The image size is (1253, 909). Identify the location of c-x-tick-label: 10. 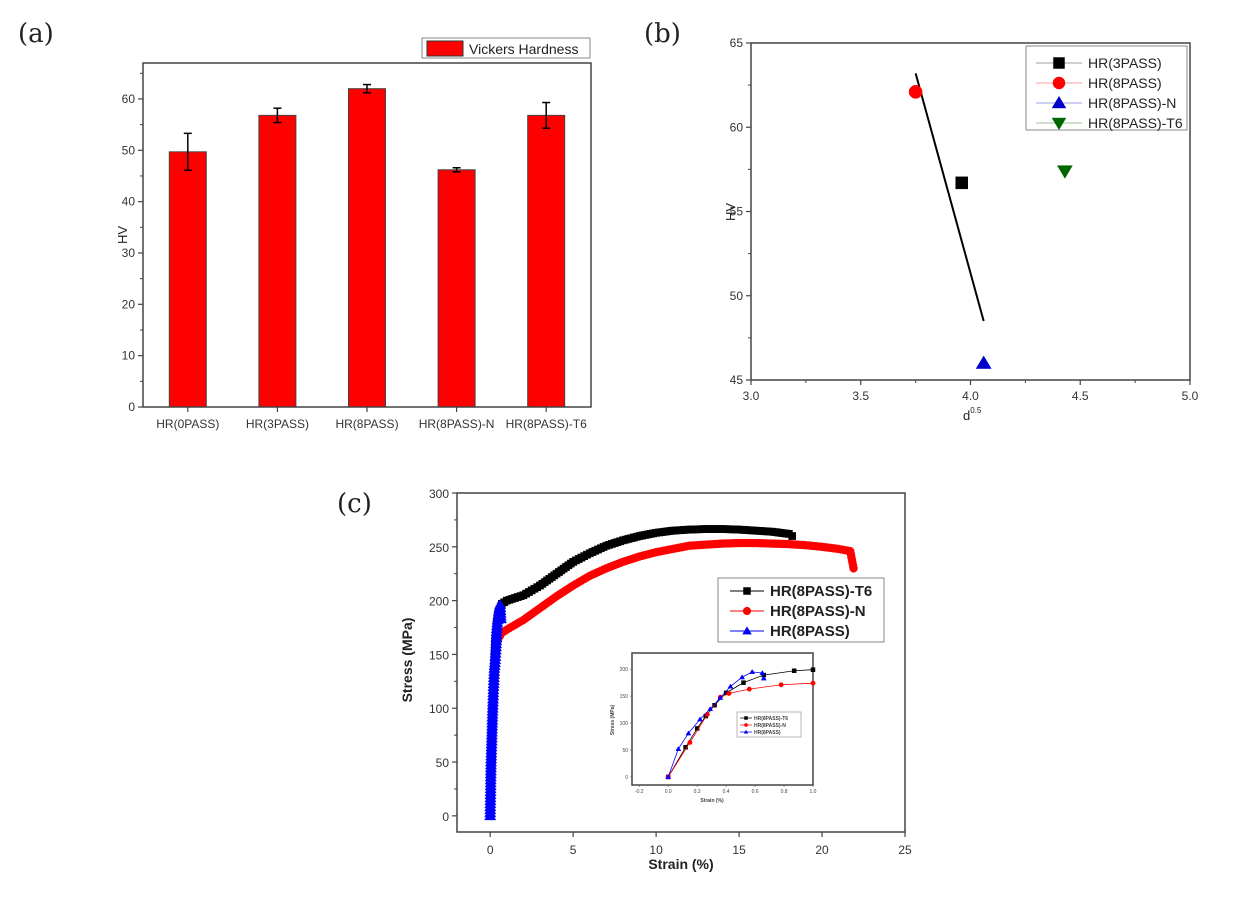
(656, 850).